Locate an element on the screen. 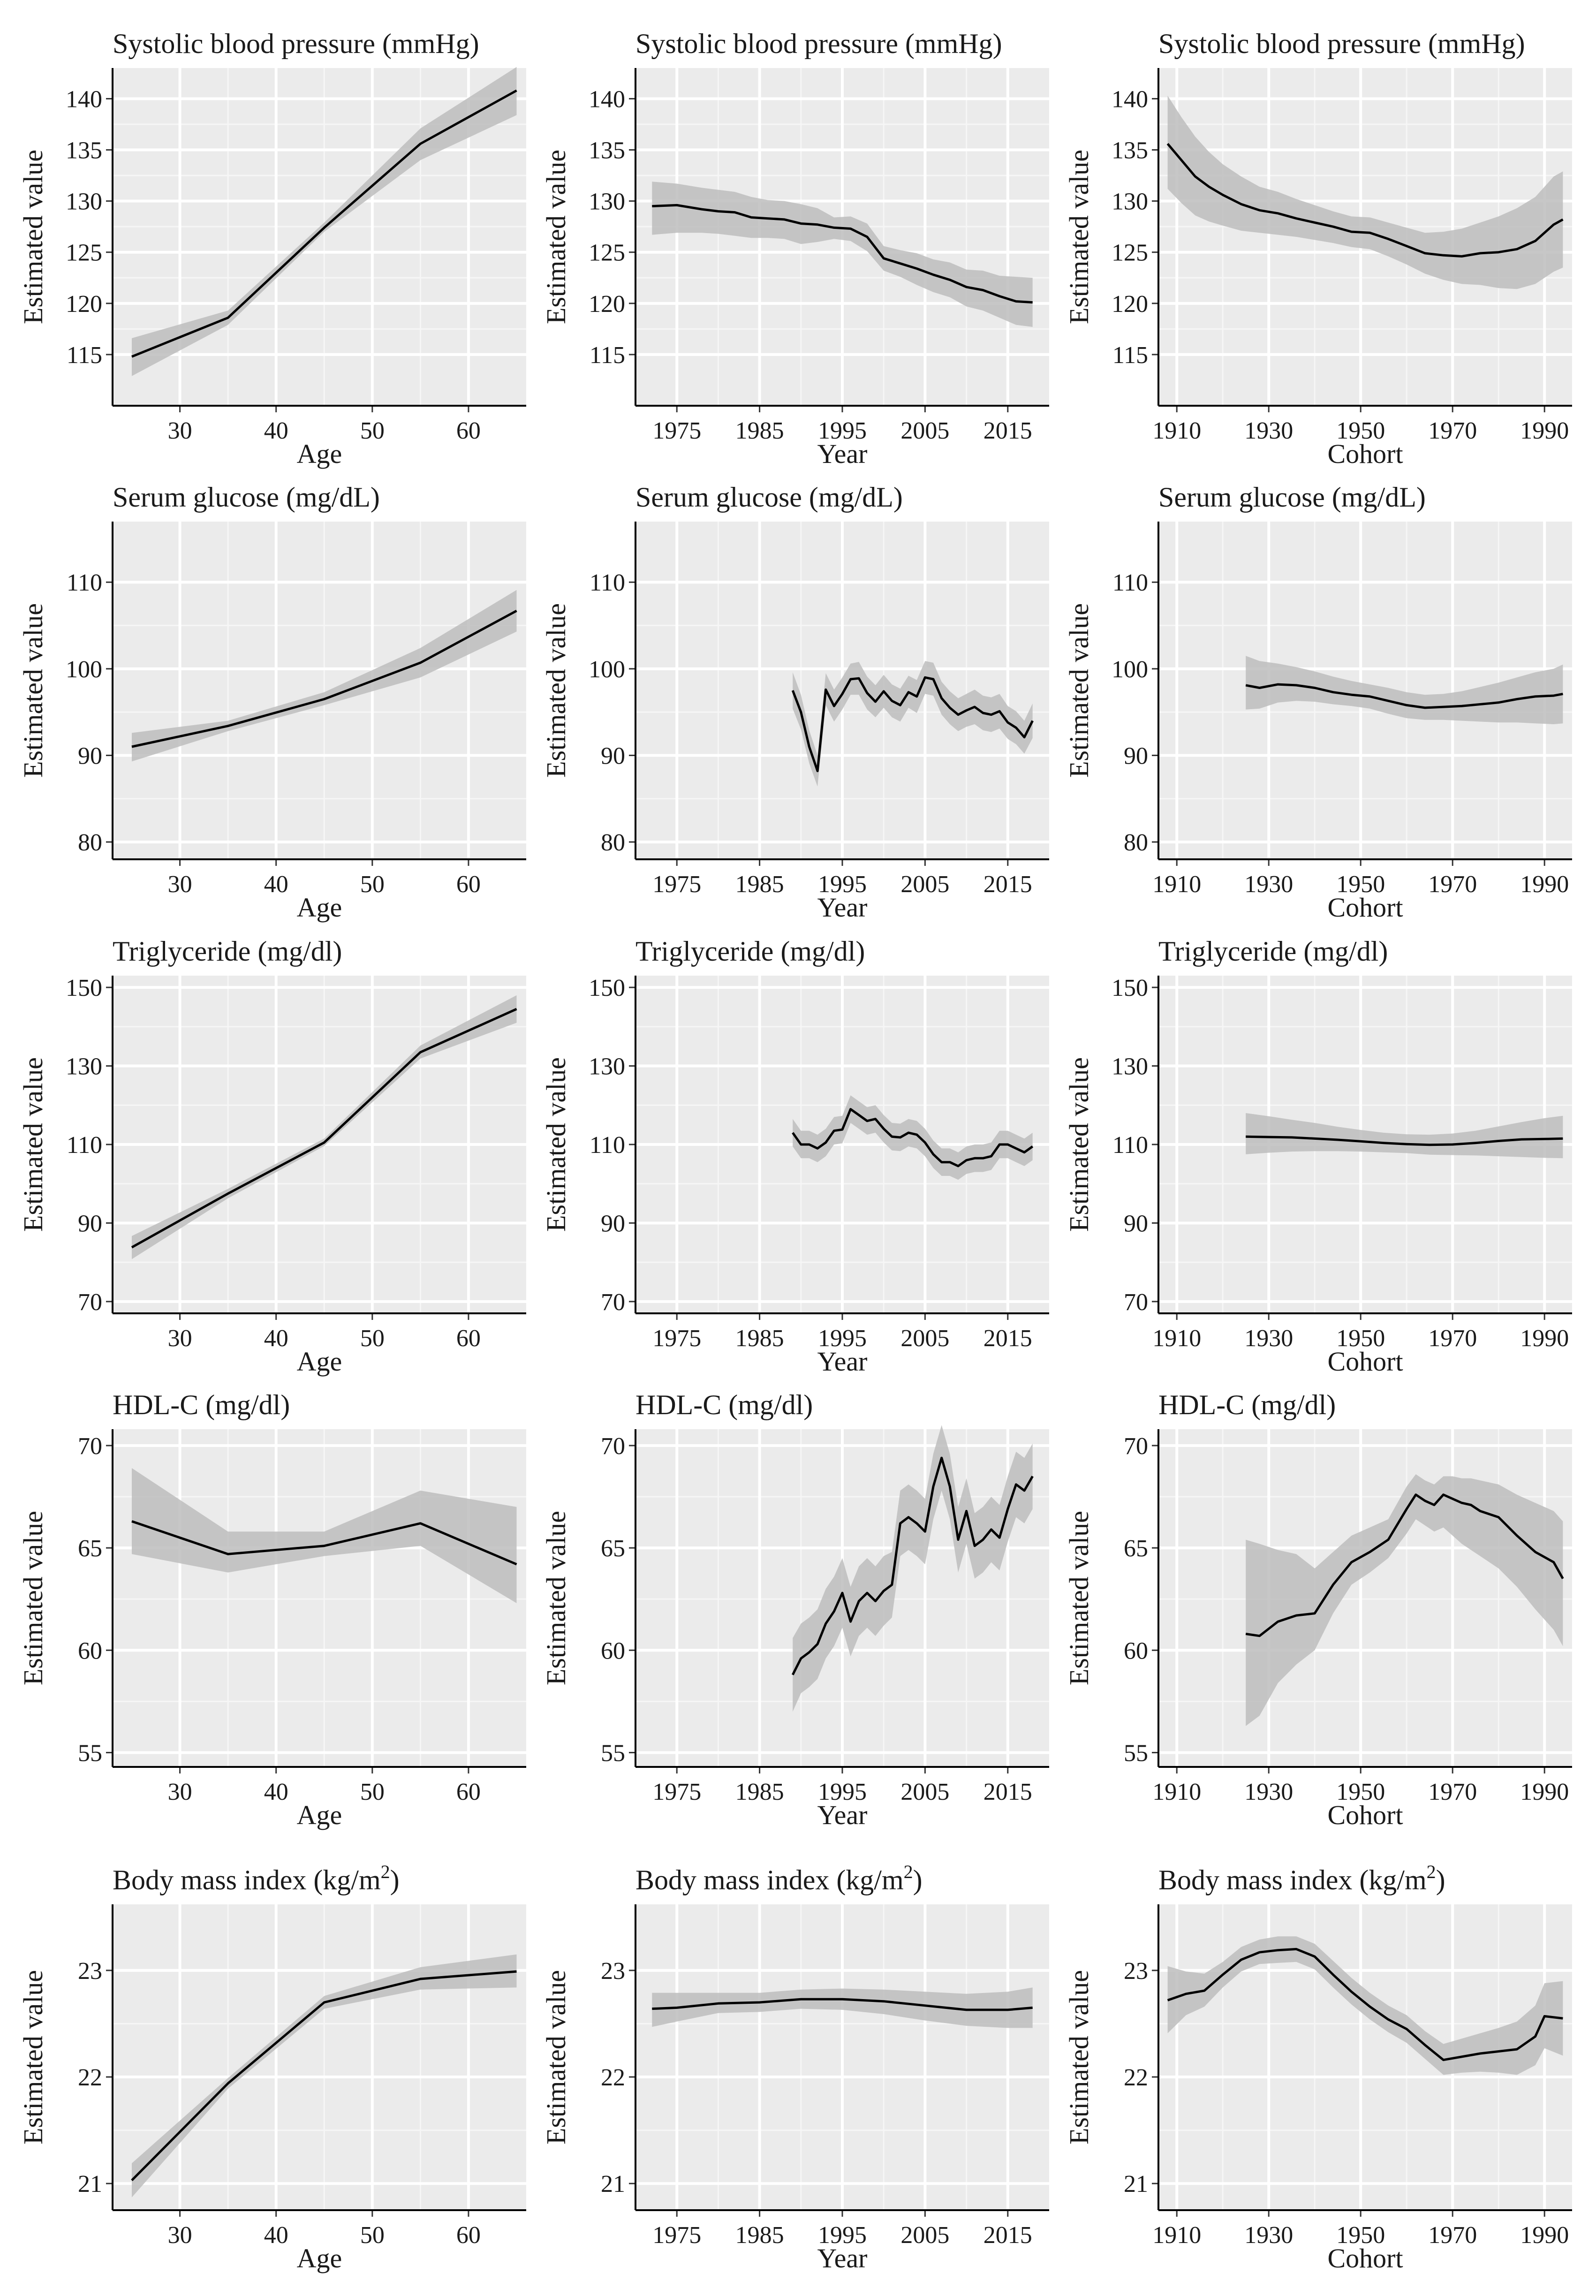 The image size is (1596, 2296). x-tick-label: 1970 is located at coordinates (1452, 2235).